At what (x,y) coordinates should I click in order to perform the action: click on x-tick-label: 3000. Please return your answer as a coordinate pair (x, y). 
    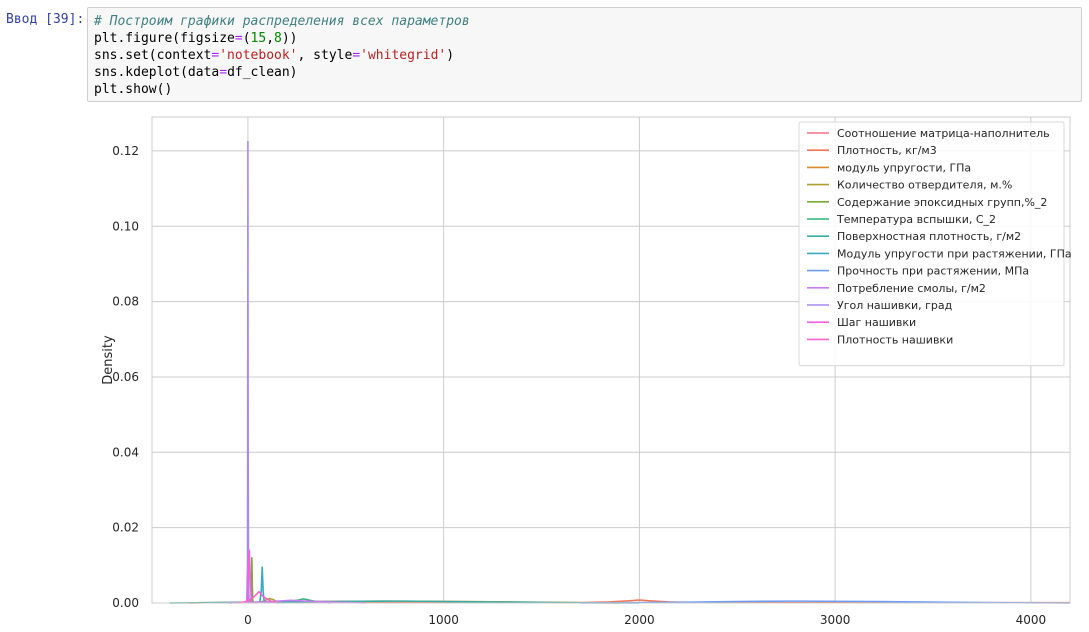
    Looking at the image, I should click on (835, 620).